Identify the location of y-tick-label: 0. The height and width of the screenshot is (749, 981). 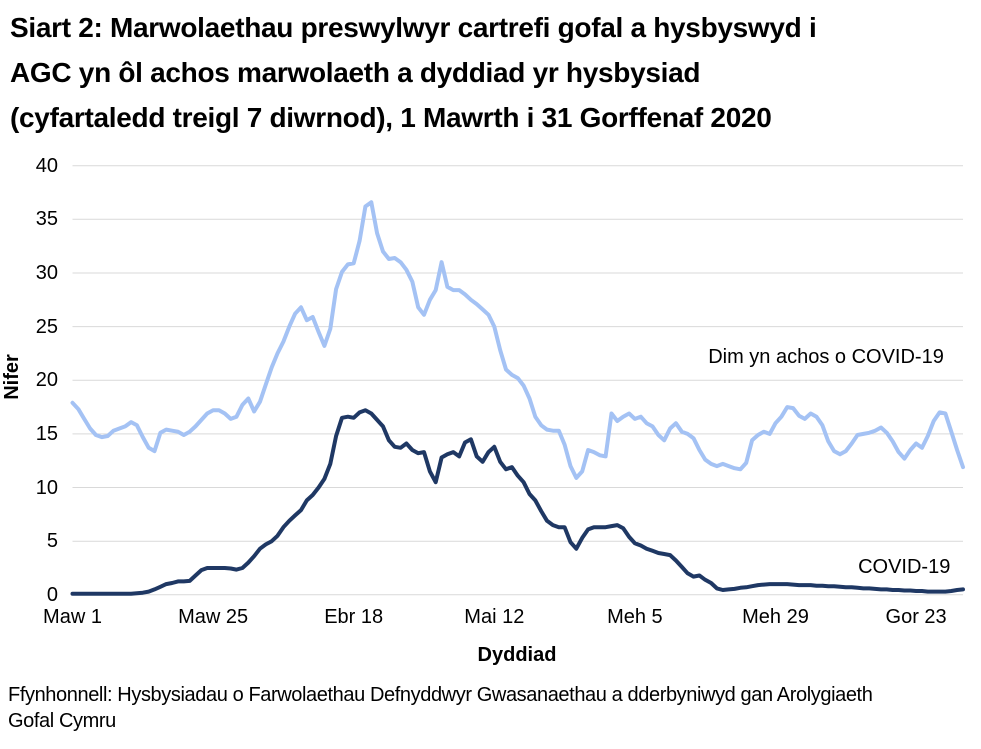
(52, 594).